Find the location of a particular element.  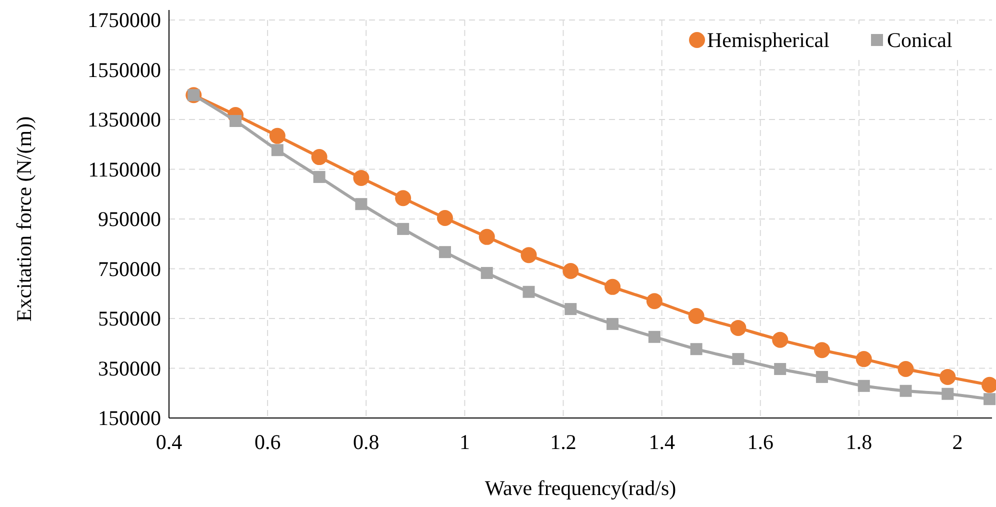

y-tick-label: 1350000 is located at coordinates (124, 120).